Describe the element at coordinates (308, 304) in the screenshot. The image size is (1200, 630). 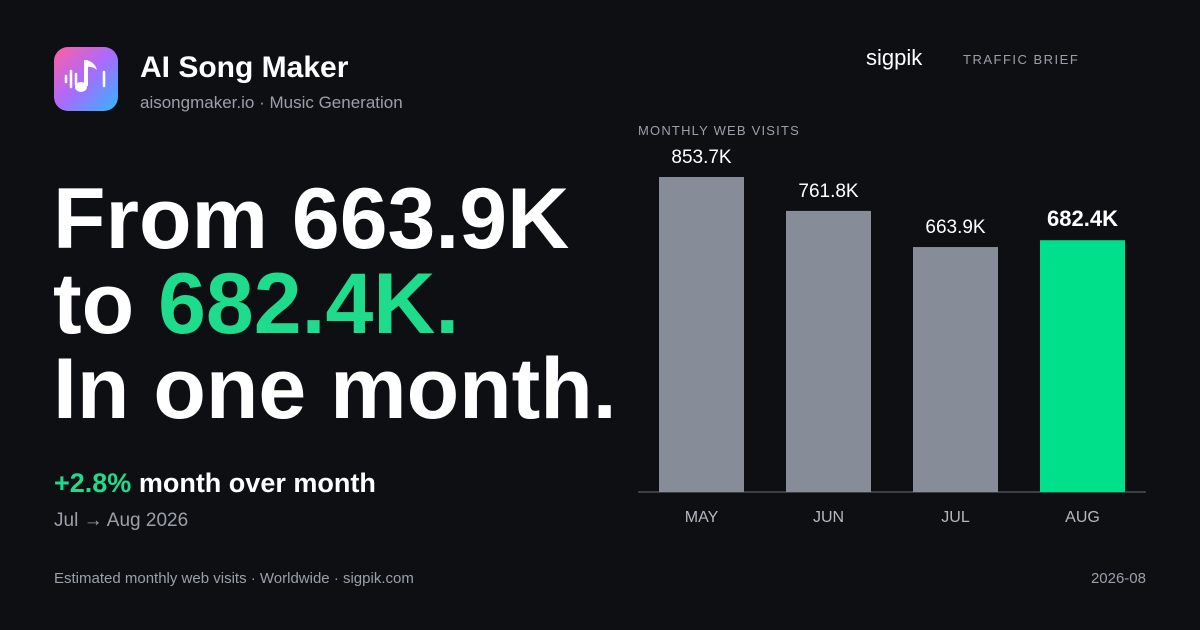
I see `headline-highlight: 682.4K.` at that location.